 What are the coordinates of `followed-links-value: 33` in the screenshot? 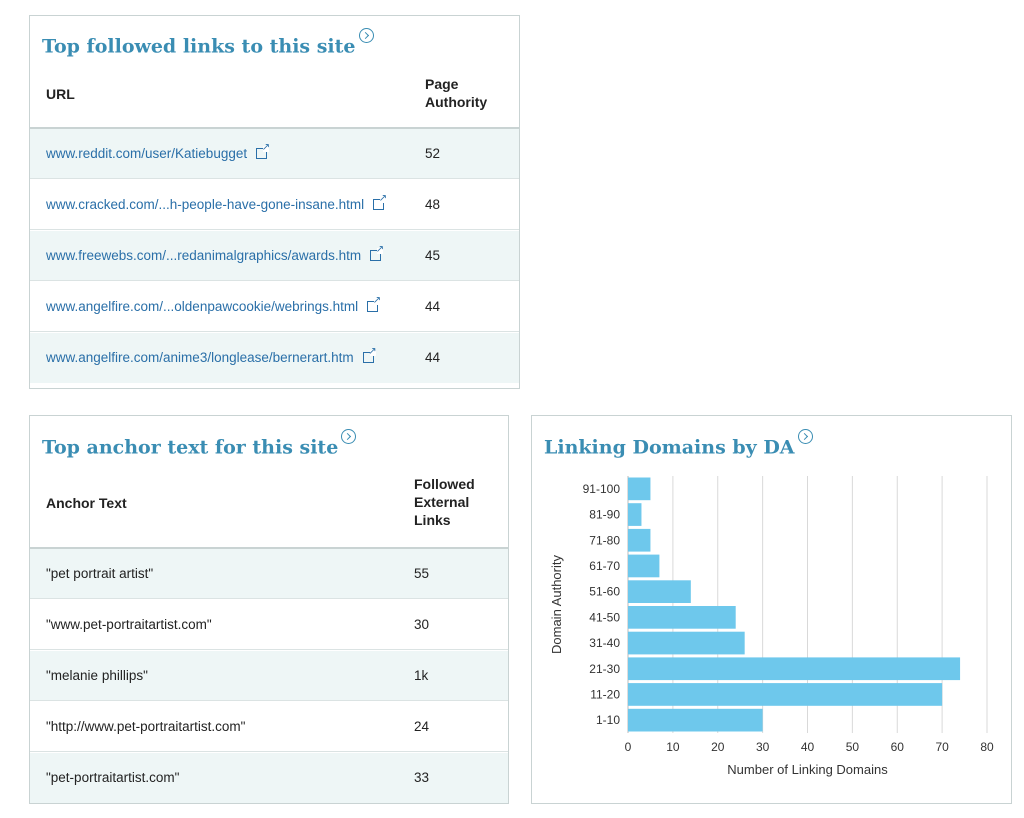 It's located at (422, 777).